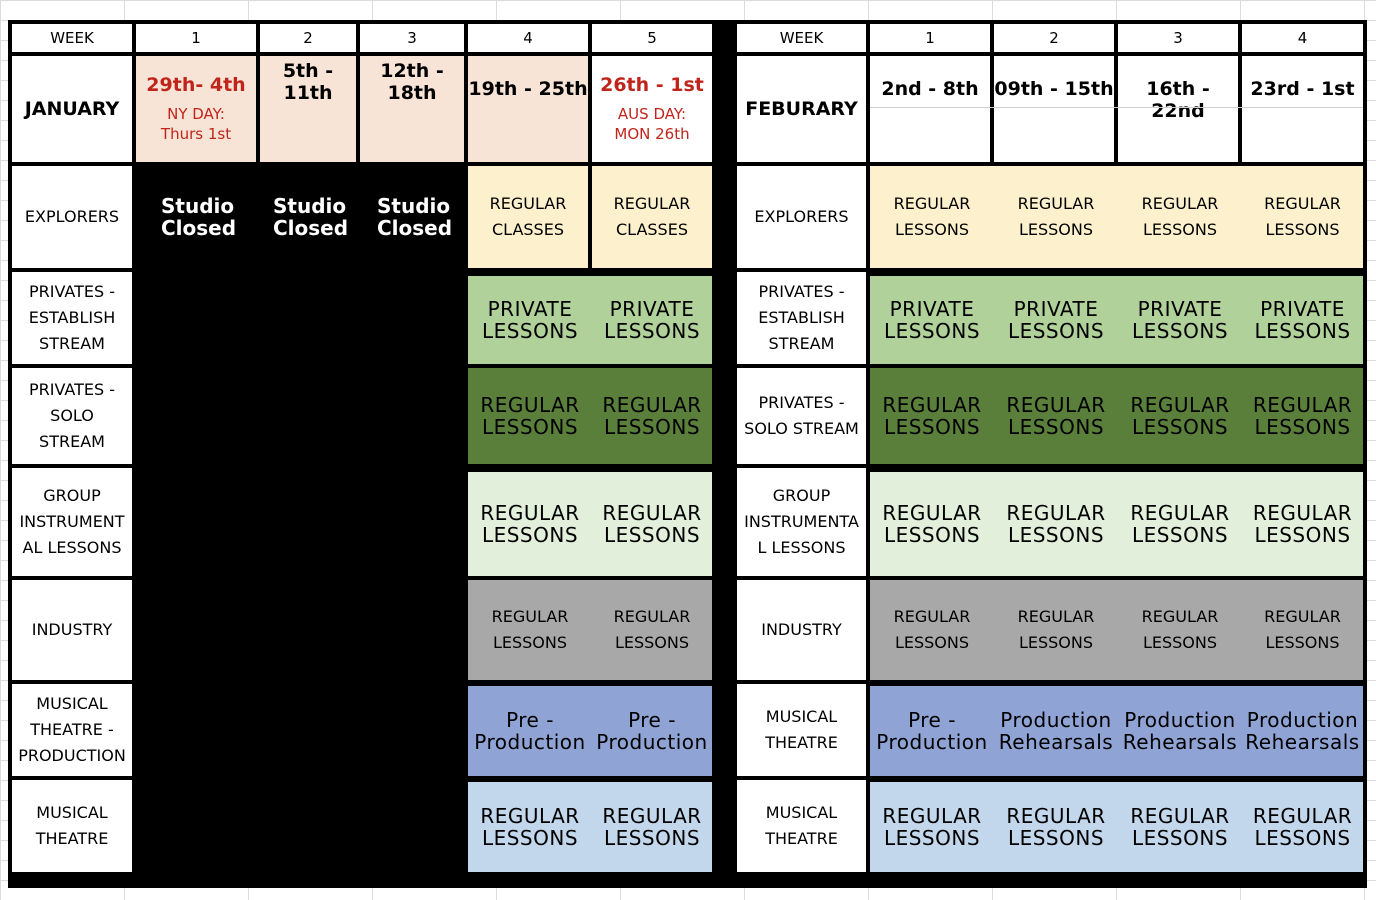 This screenshot has width=1376, height=900. Describe the element at coordinates (932, 416) in the screenshot. I see `feb-privates-solo-week-1: REGULAR LESSONS` at that location.